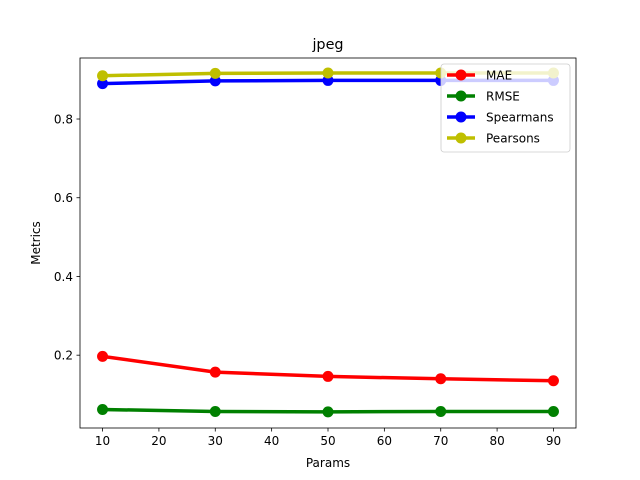 The image size is (640, 480). Describe the element at coordinates (496, 441) in the screenshot. I see `x-tick-label: 80` at that location.